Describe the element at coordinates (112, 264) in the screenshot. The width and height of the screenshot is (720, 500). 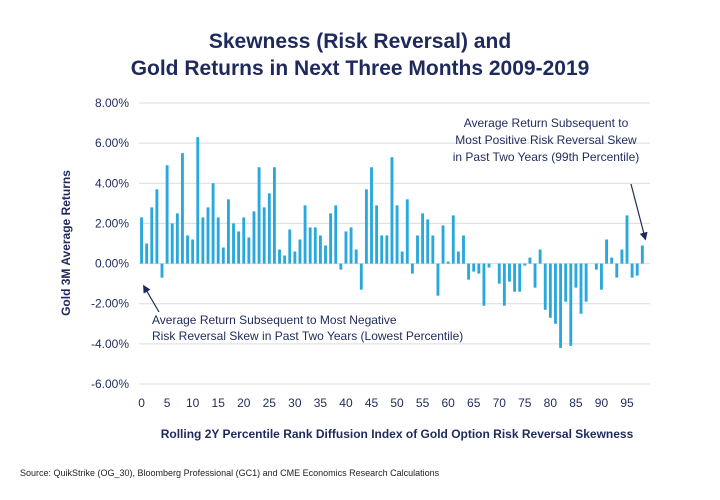
I see `y-tick-label: 0.00%` at that location.